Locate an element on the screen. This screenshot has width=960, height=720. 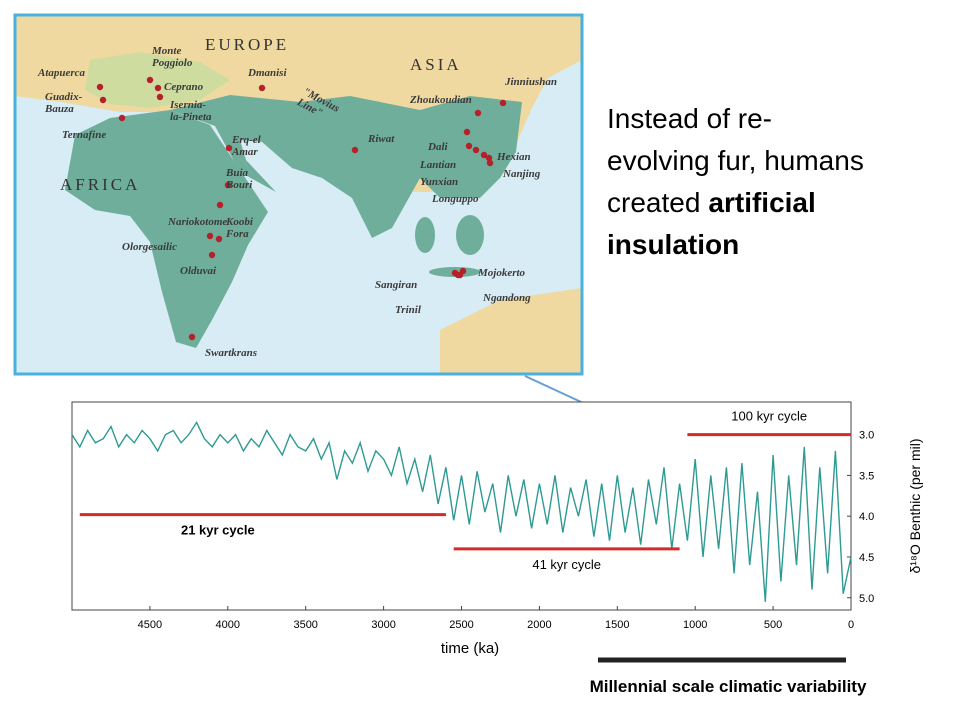
site-label: Ngandong is located at coordinates (506, 298).